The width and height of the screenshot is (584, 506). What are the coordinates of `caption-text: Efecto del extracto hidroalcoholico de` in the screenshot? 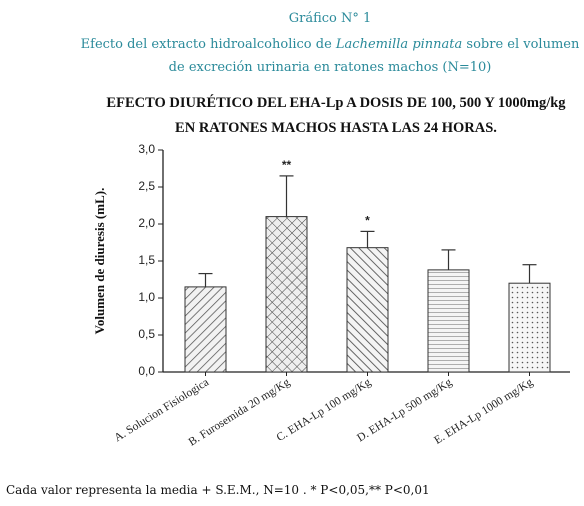 It's located at (208, 44).